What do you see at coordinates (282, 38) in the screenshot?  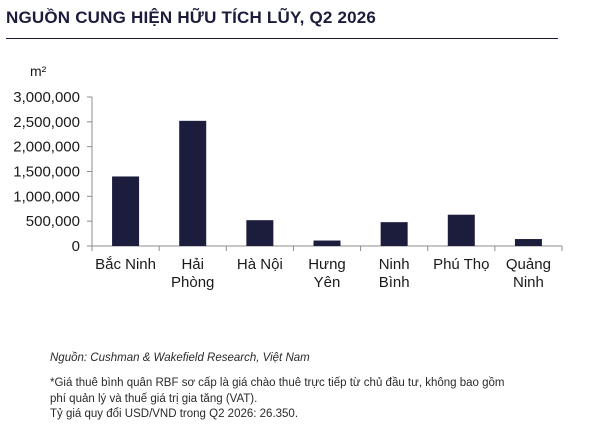 I see `title-divider` at bounding box center [282, 38].